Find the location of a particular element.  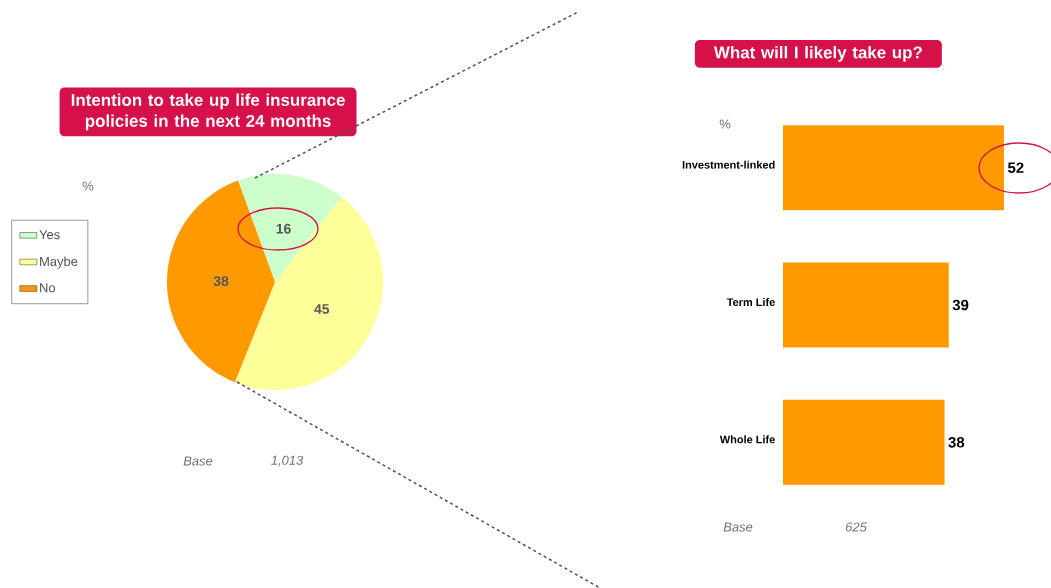

y-tick-label: Investment-linked is located at coordinates (728, 164).